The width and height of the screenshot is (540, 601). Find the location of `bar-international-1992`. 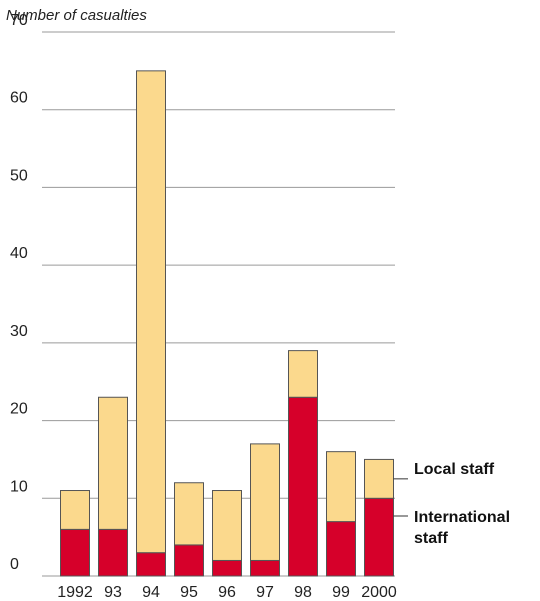

bar-international-1992 is located at coordinates (75, 552).